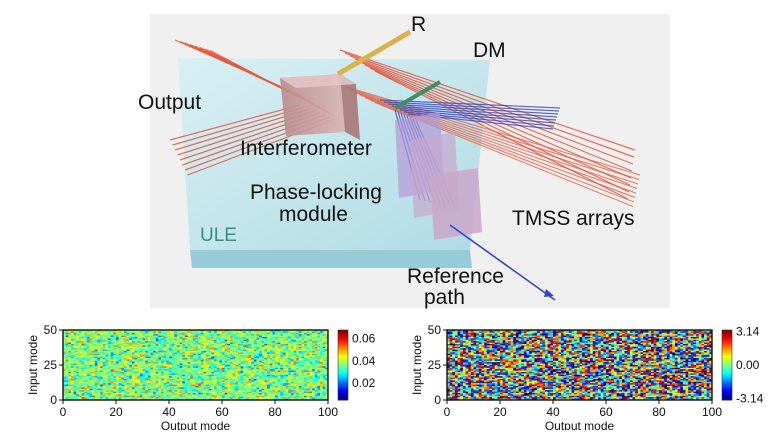  I want to click on label-ule: ULE, so click(218, 235).